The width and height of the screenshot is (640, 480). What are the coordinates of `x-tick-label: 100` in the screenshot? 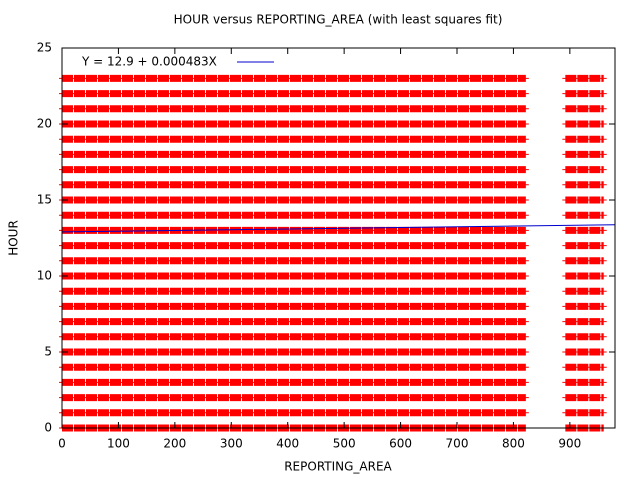 It's located at (118, 444).